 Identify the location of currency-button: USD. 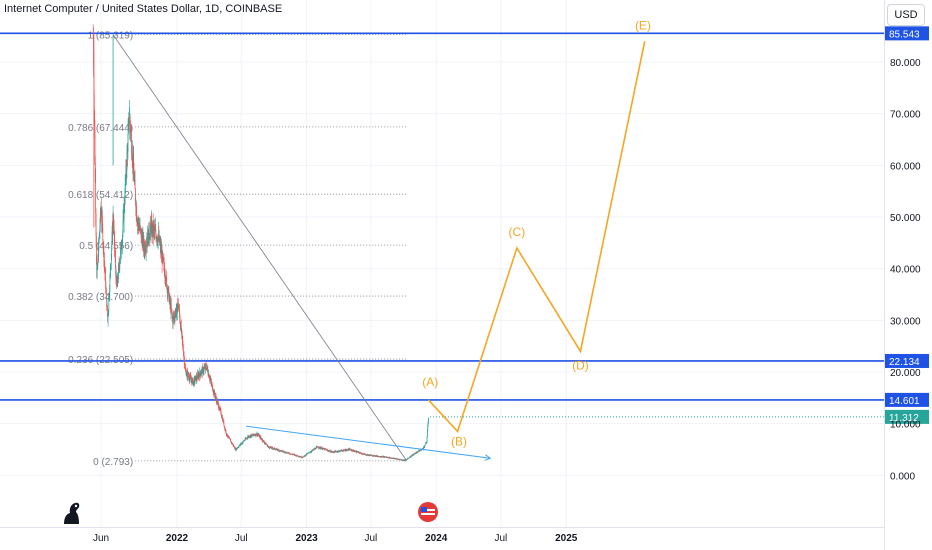
(906, 15).